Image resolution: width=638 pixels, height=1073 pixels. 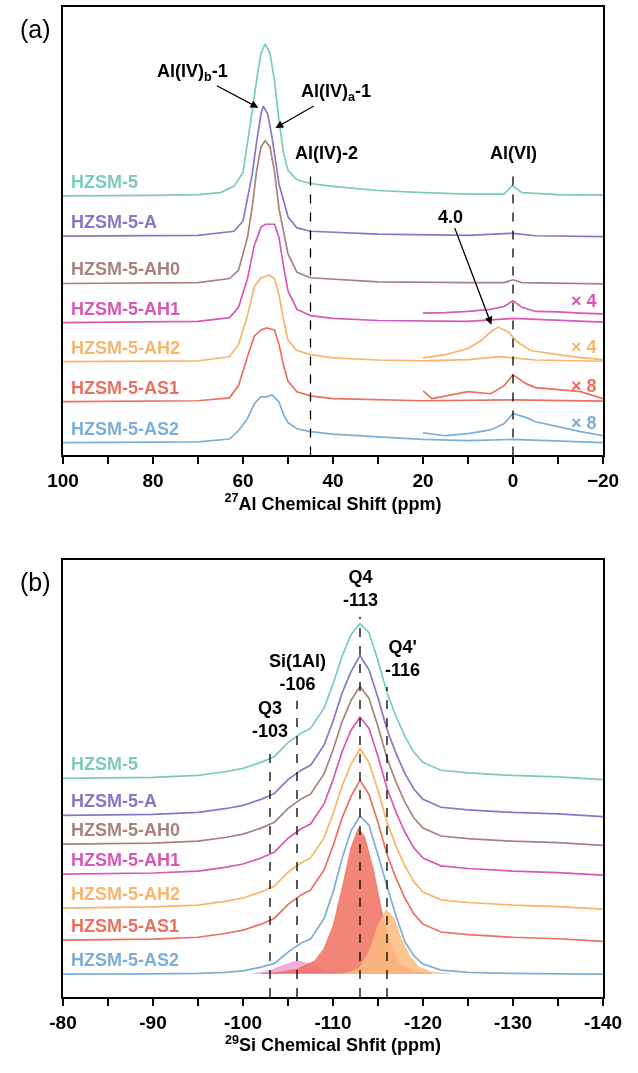 I want to click on annotation: Al(IV)$_{b}$-1, so click(x=192, y=72).